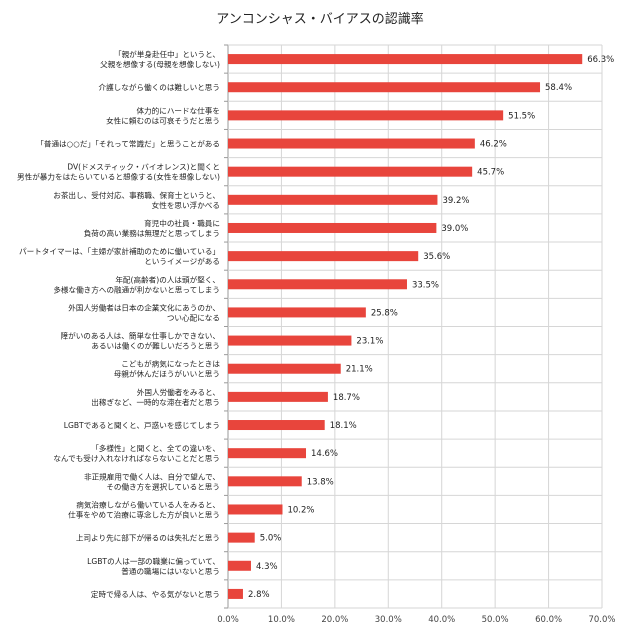  I want to click on bar-value-label: 39.2%, so click(455, 201).